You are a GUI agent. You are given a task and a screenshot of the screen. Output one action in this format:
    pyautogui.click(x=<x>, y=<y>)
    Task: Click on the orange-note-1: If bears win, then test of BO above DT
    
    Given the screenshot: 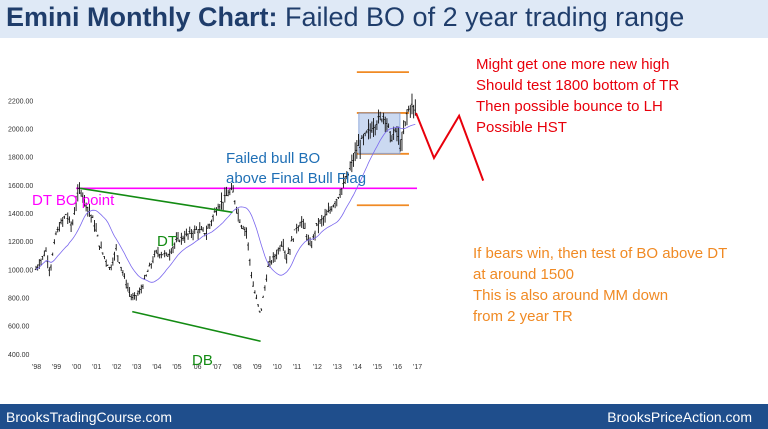 What is the action you would take?
    pyautogui.click(x=600, y=253)
    